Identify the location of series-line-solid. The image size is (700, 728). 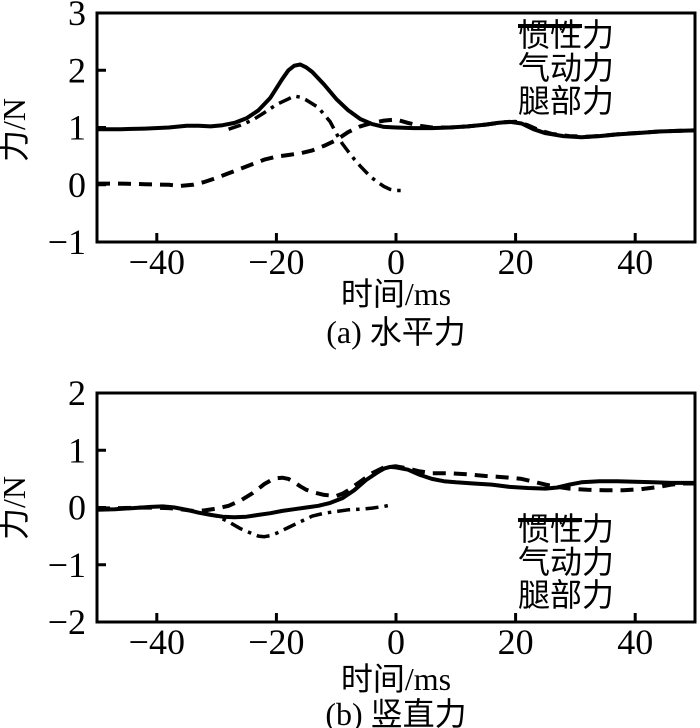
(396, 101).